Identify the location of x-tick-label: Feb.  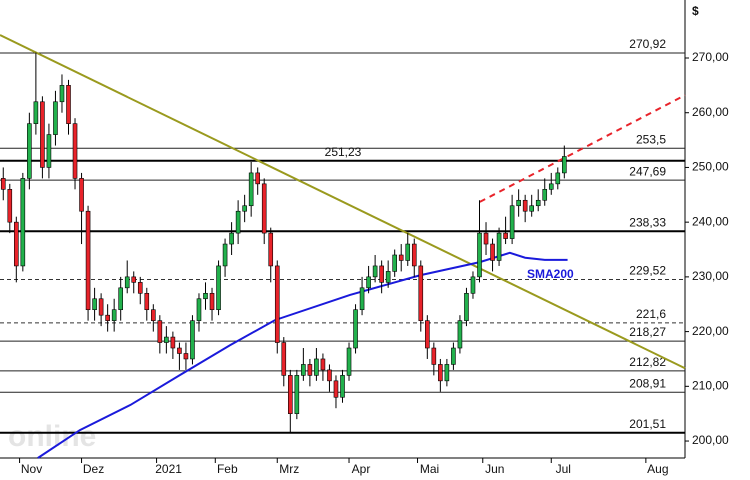
(227, 469).